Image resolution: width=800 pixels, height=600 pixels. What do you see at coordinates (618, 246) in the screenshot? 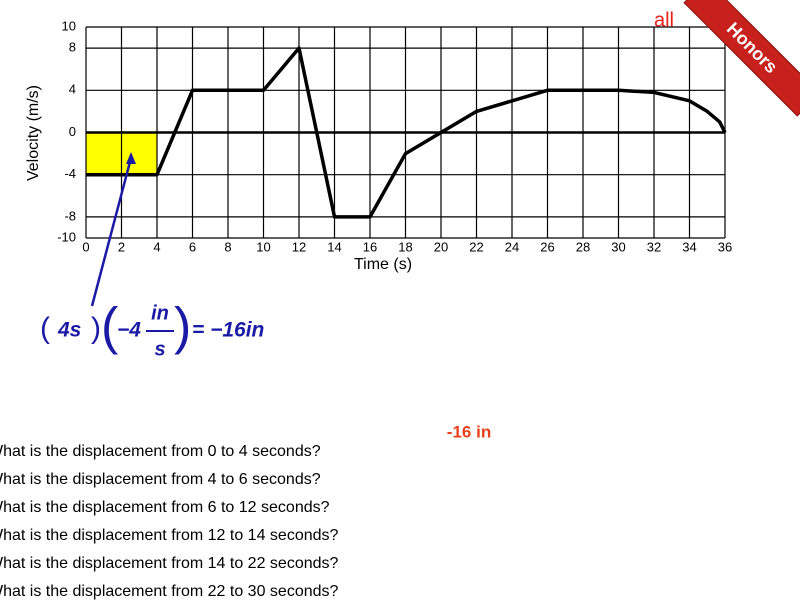
I see `x-tick-label: 30` at bounding box center [618, 246].